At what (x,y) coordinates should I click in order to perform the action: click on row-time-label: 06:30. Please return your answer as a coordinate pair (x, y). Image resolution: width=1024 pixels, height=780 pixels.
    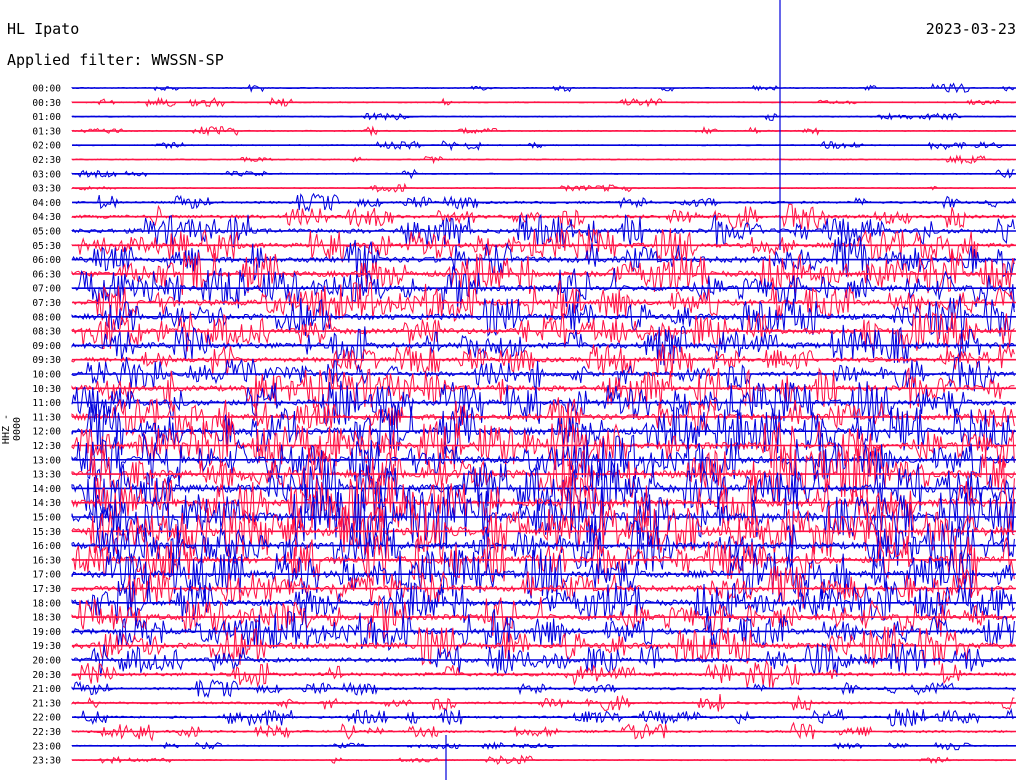
    Looking at the image, I should click on (46, 274).